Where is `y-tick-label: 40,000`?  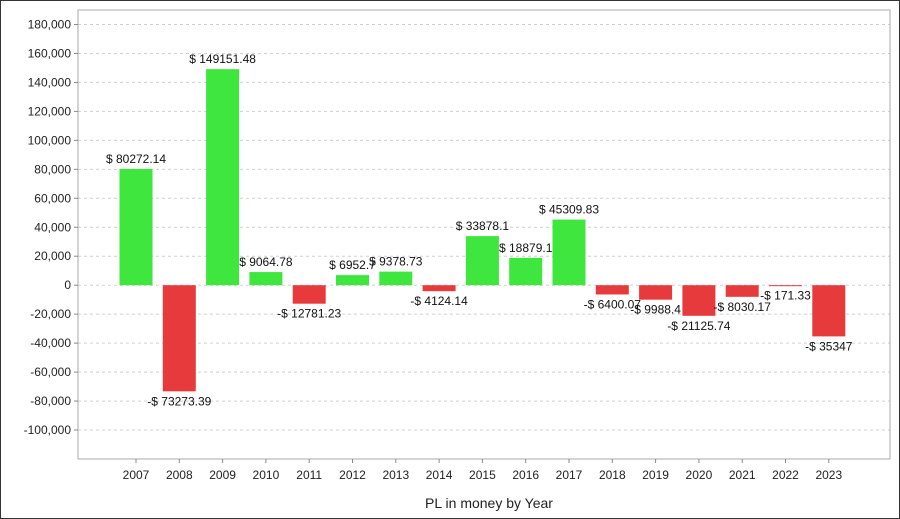 y-tick-label: 40,000 is located at coordinates (52, 227).